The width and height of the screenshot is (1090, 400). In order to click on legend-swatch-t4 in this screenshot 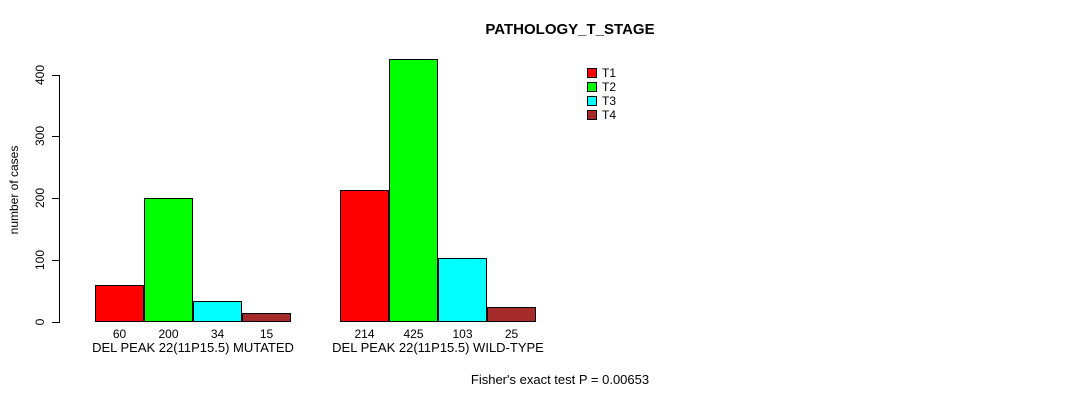, I will do `click(592, 115)`.